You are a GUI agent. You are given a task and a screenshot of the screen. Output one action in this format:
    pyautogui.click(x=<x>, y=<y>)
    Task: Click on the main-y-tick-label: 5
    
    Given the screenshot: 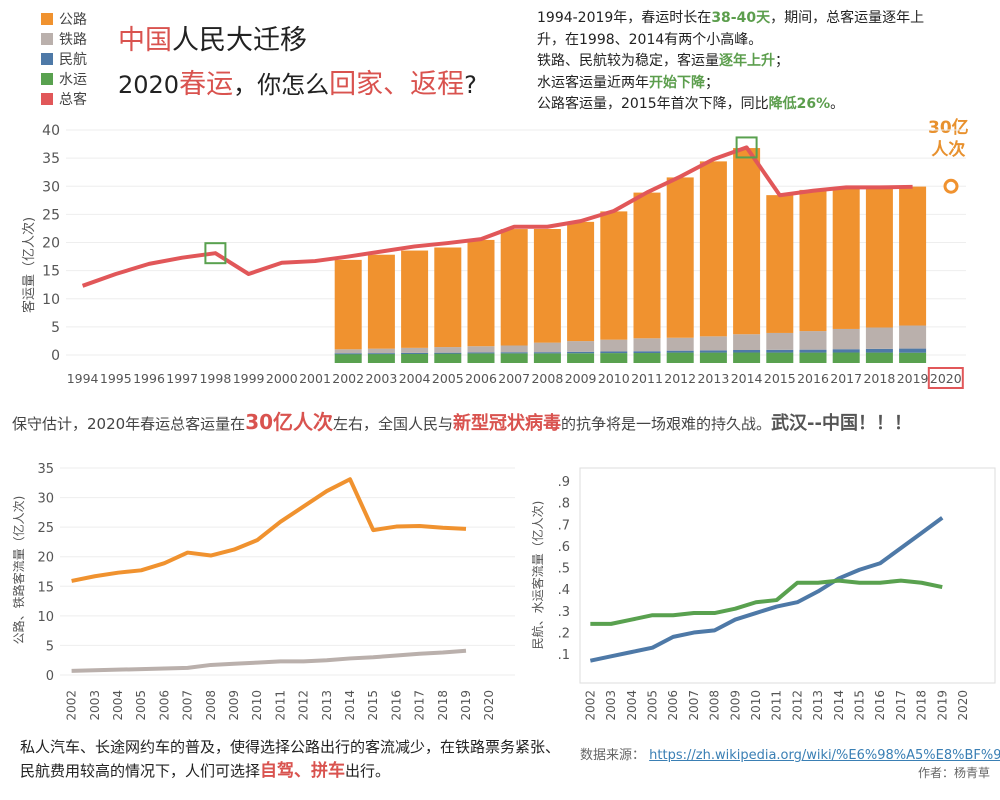 What is the action you would take?
    pyautogui.click(x=55, y=328)
    